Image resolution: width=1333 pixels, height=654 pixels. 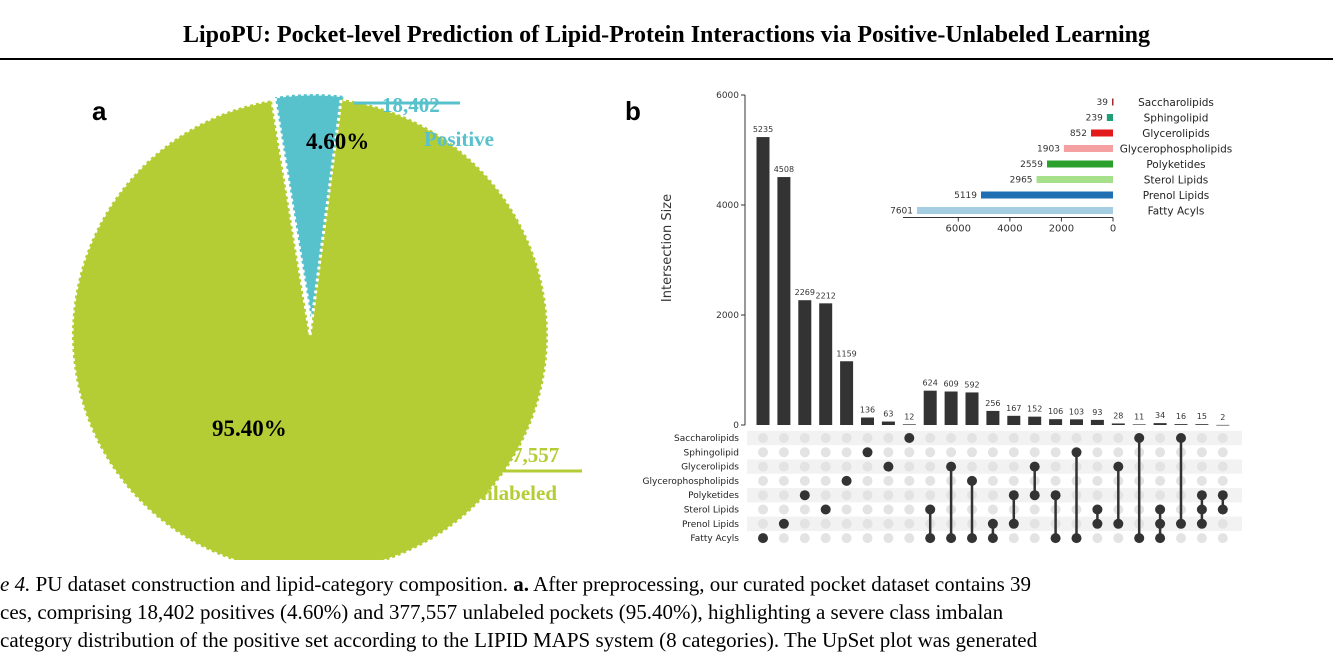 What do you see at coordinates (1031, 165) in the screenshot?
I see `set-size-value-label: 2559` at bounding box center [1031, 165].